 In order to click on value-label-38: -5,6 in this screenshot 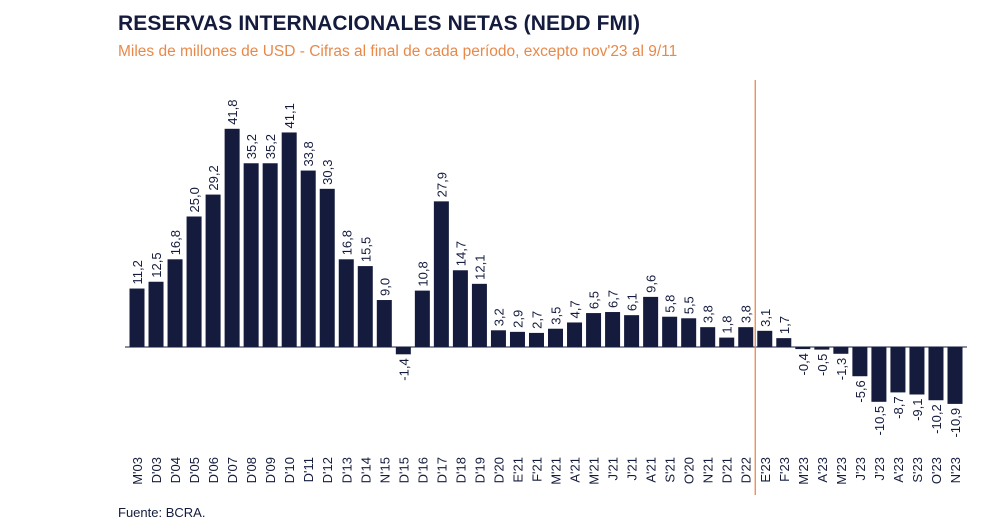, I will do `click(860, 391)`.